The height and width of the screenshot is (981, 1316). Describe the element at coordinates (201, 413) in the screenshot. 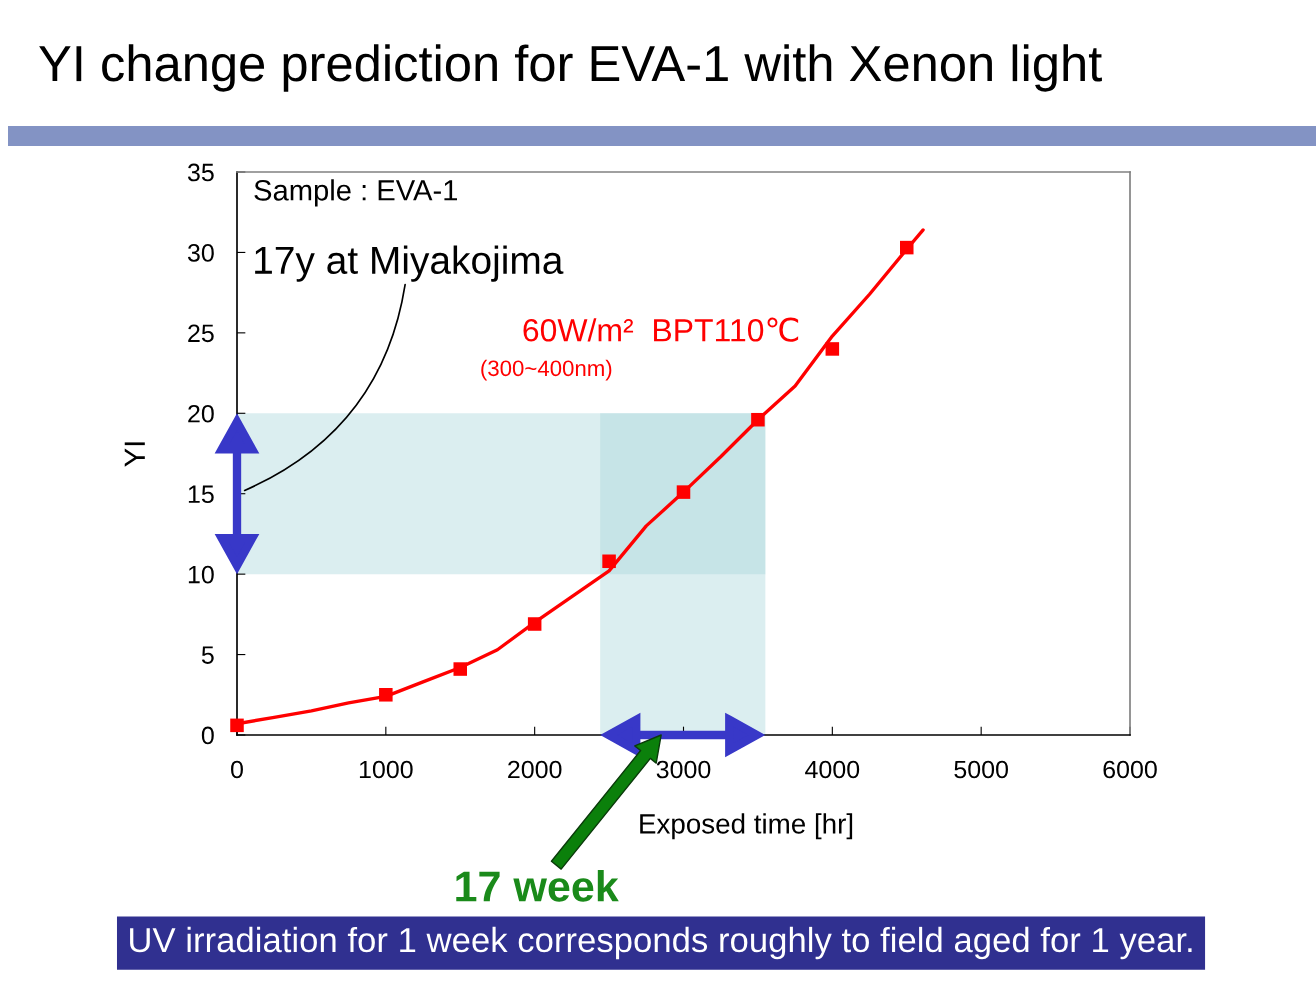

I see `y-tick-label: 20` at that location.